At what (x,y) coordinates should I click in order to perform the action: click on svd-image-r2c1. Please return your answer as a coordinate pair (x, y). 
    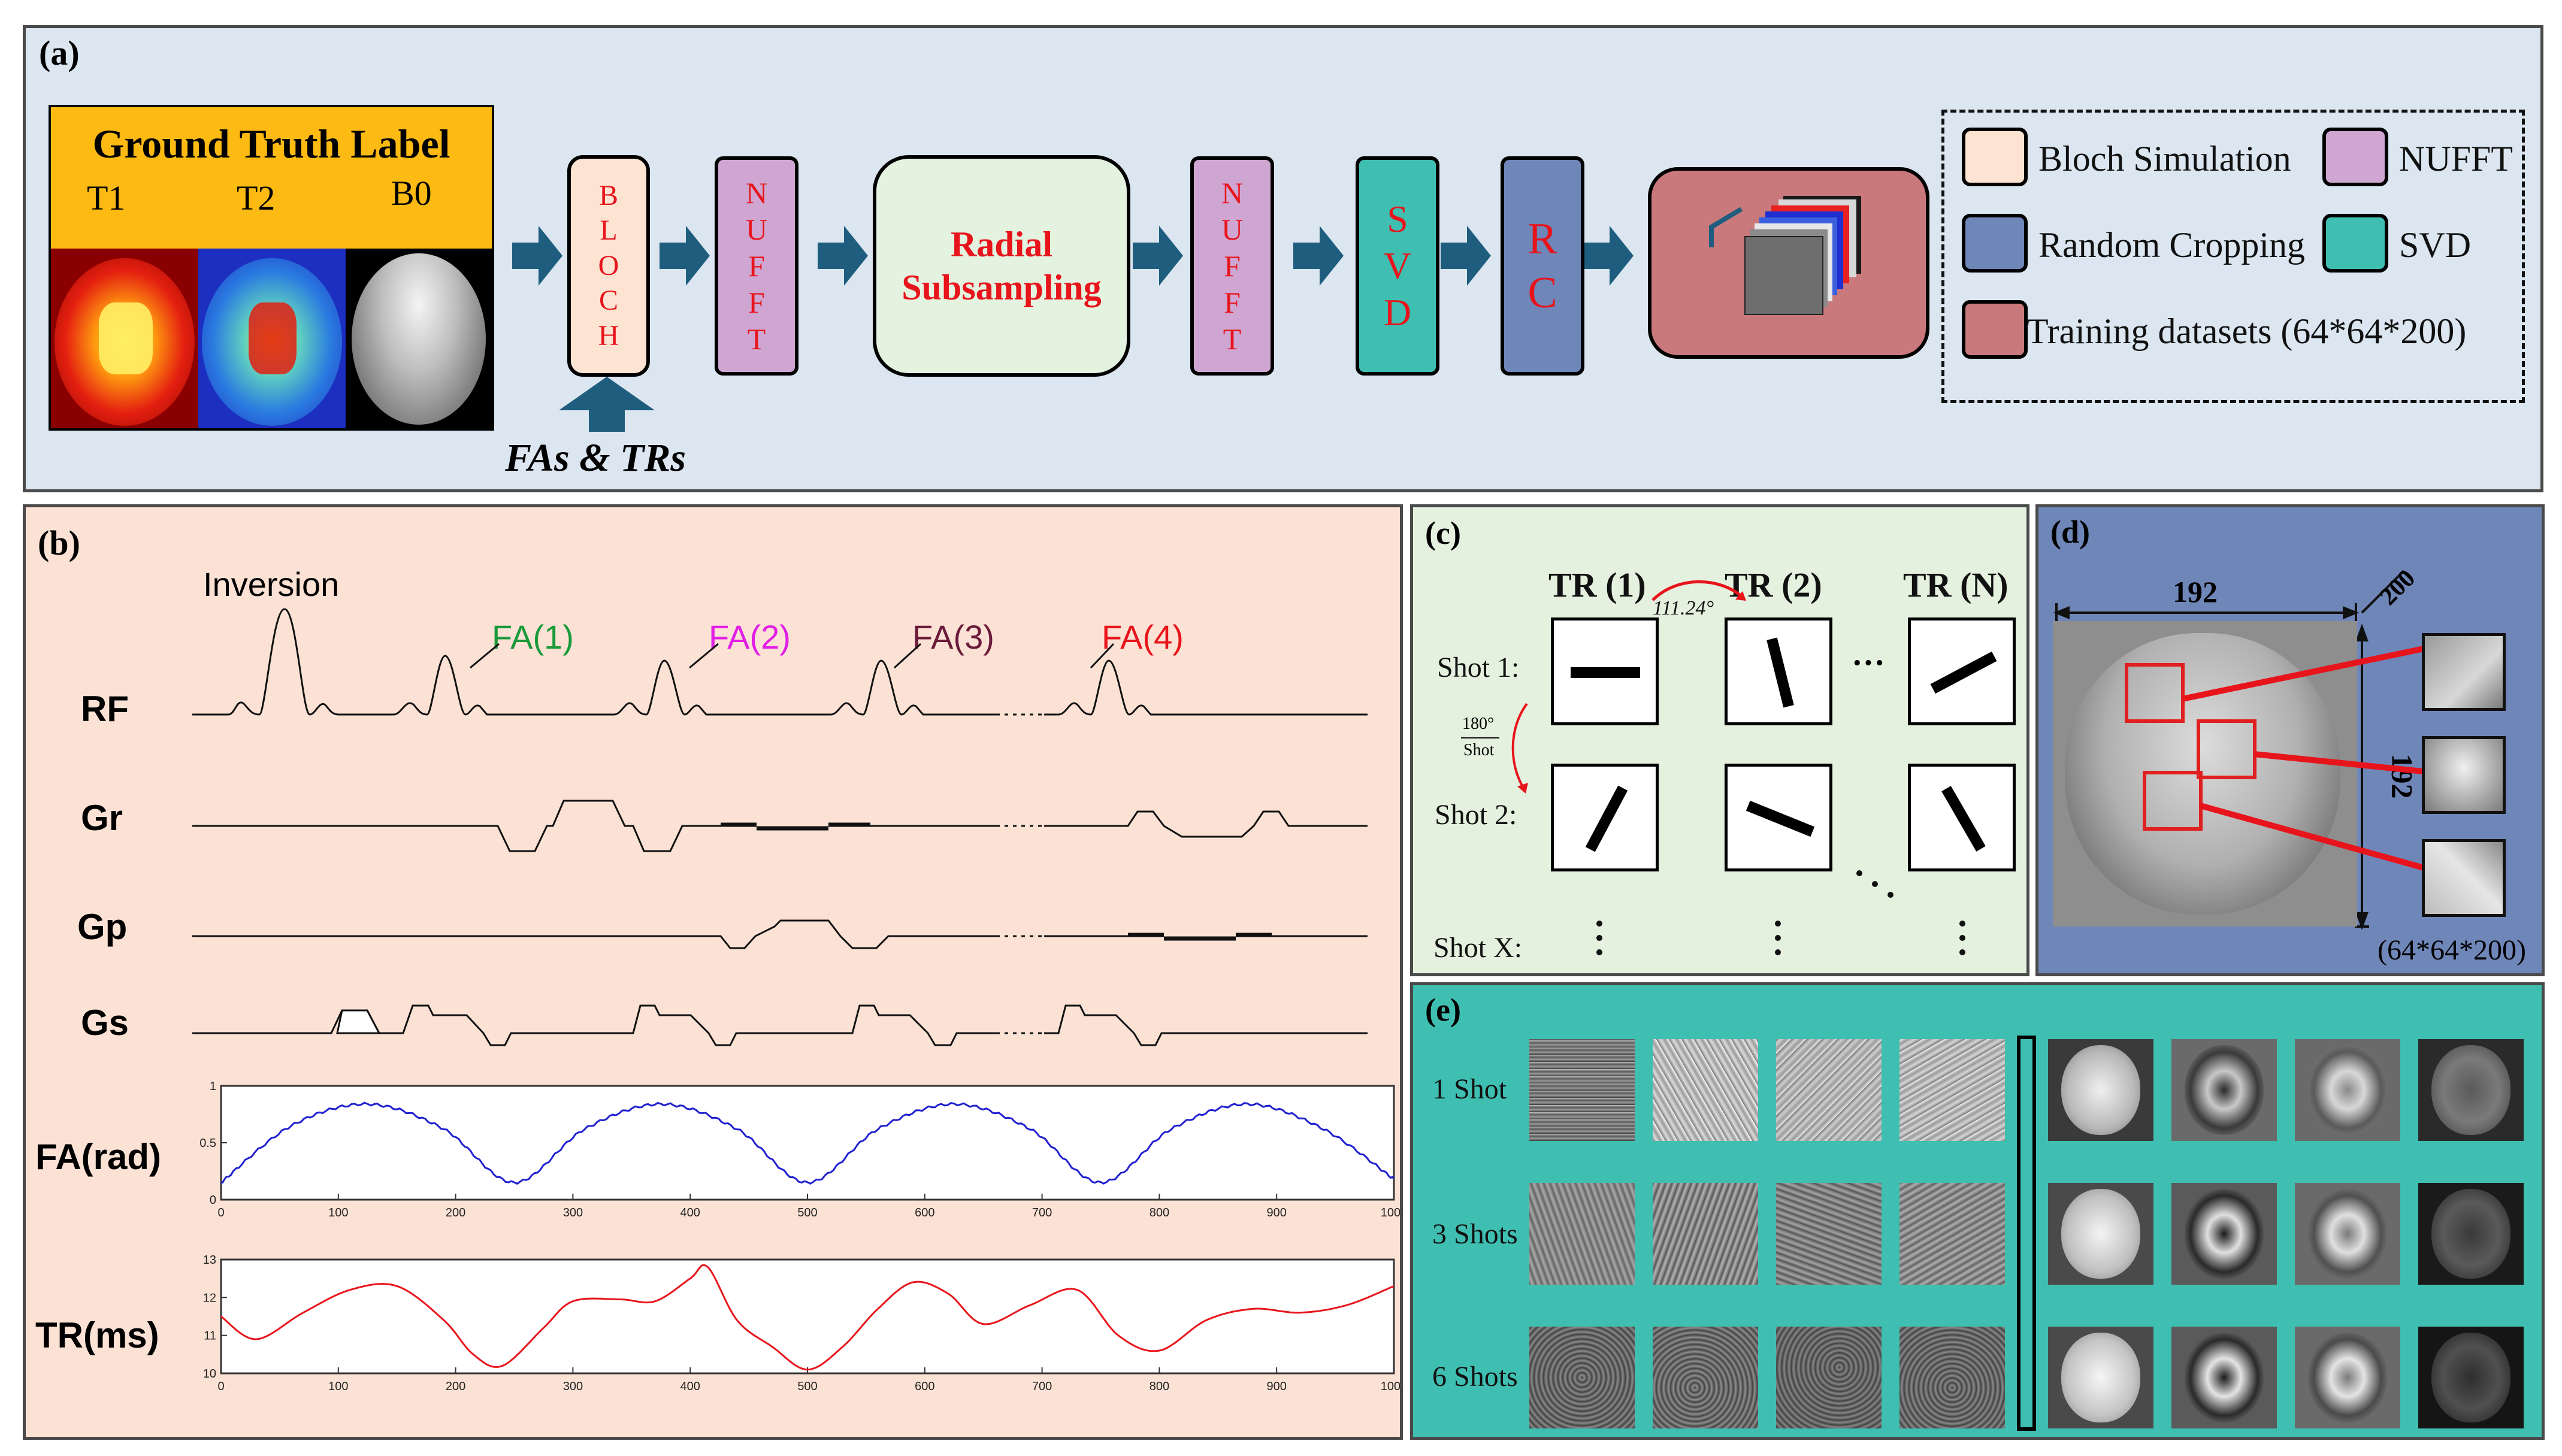
    Looking at the image, I should click on (2100, 1234).